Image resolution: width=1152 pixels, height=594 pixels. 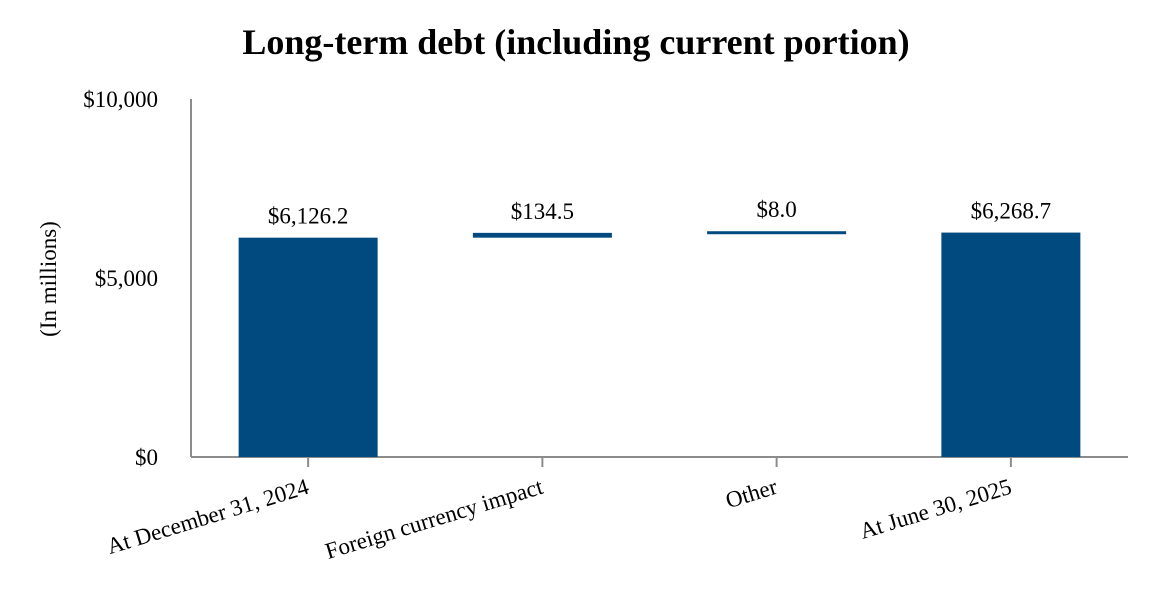 I want to click on x-tick-label: Other, so click(x=752, y=493).